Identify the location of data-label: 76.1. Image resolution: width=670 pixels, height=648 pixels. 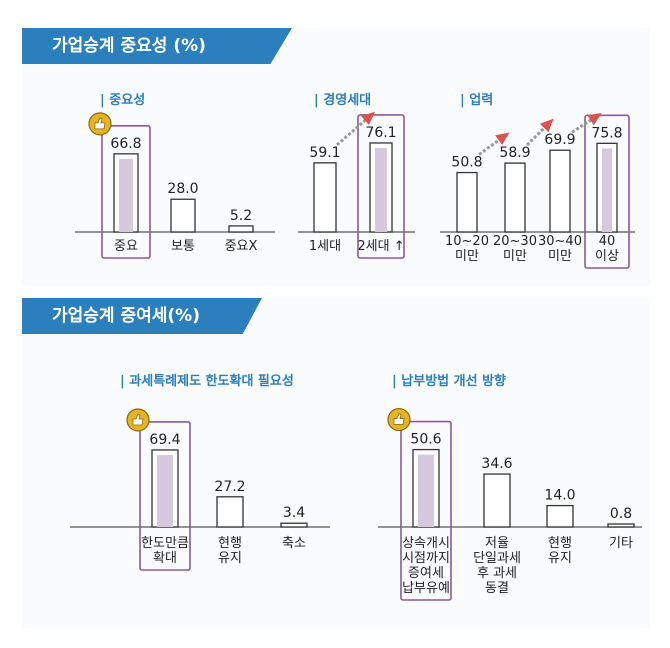
(380, 133).